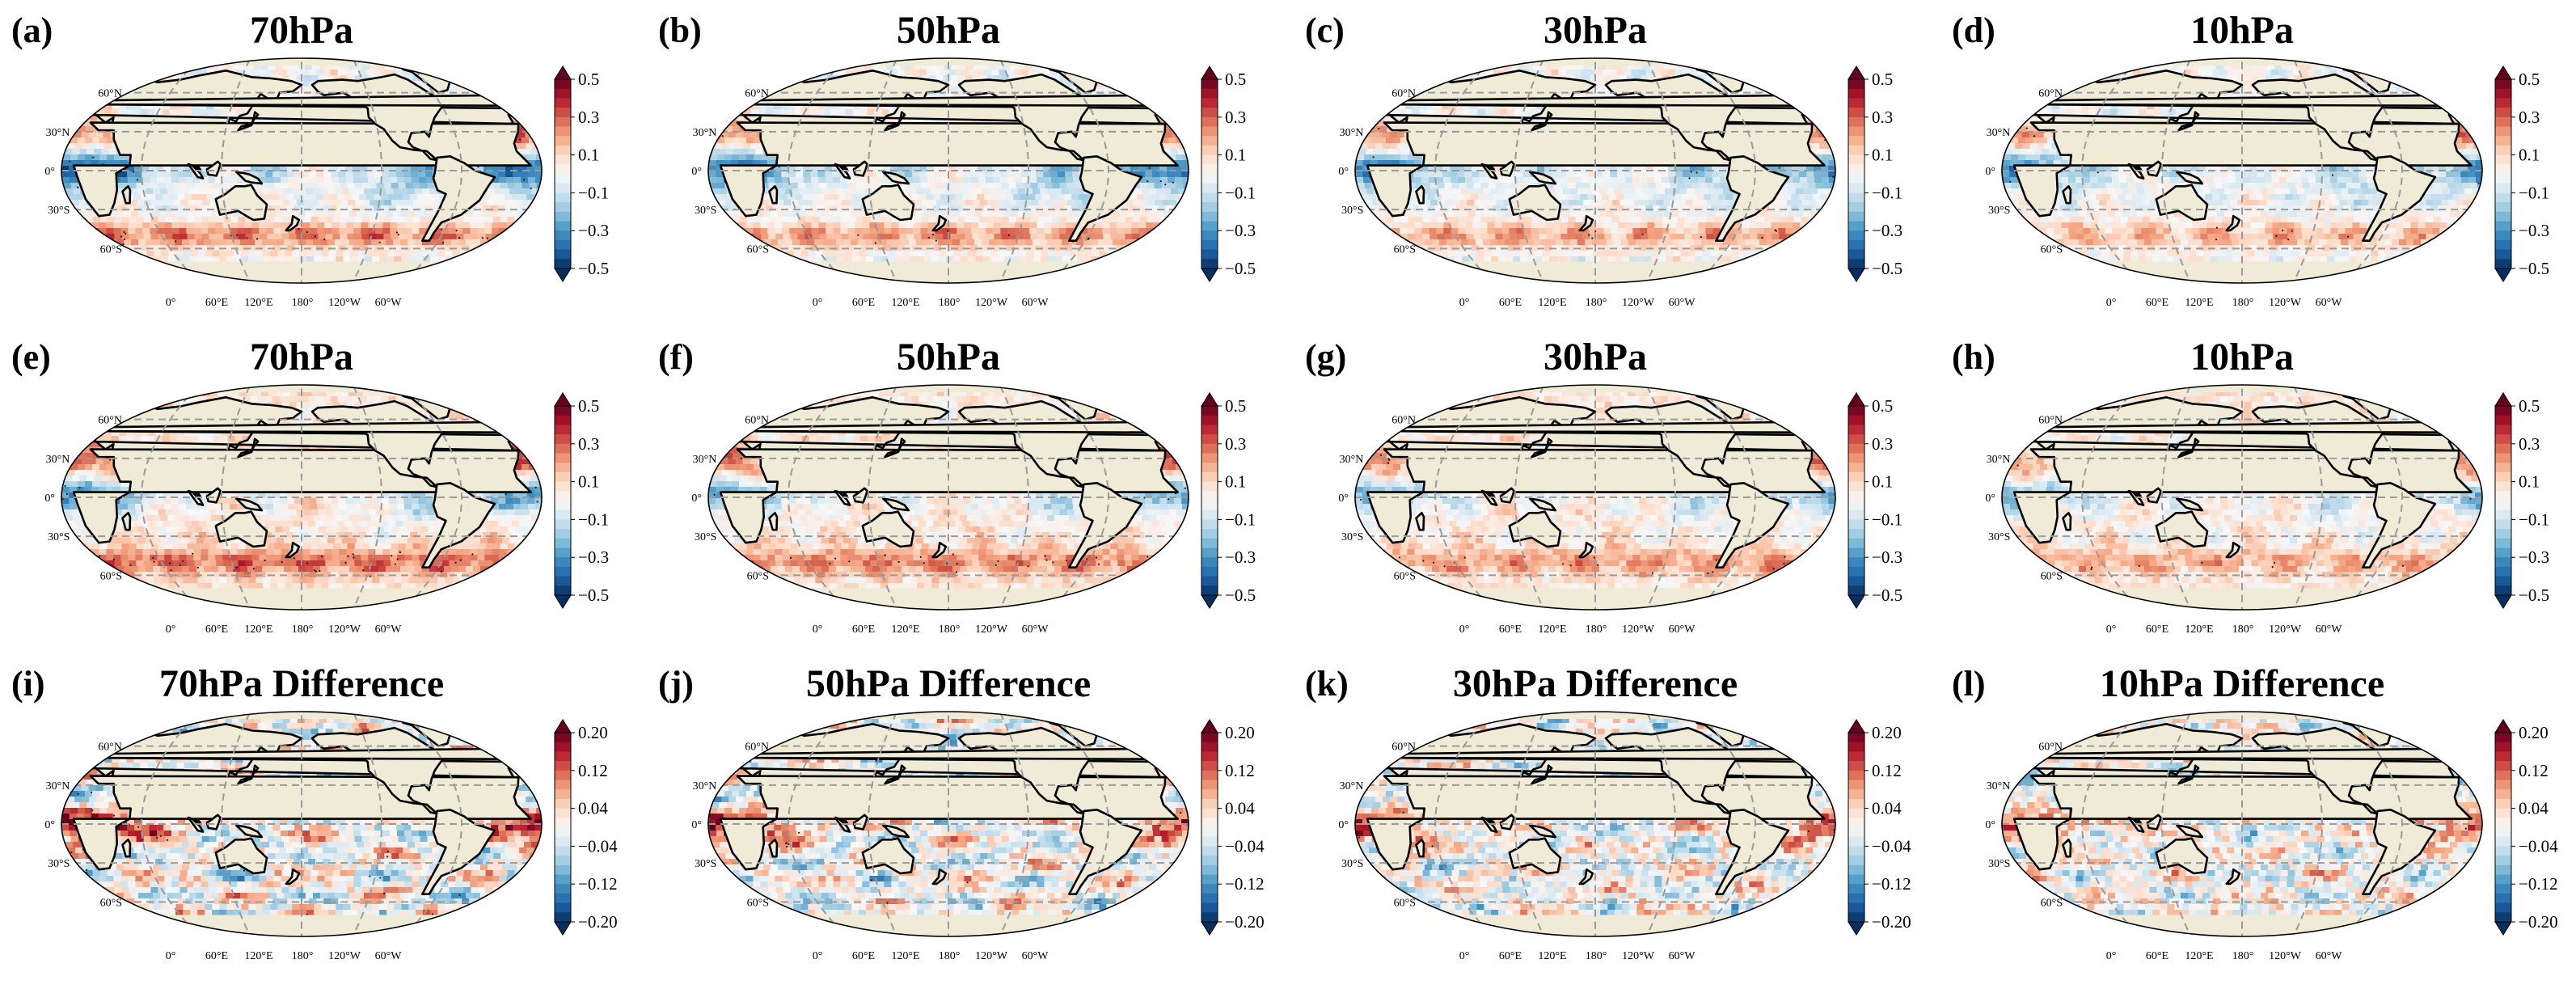  I want to click on colorbar-tick-label: −0.12, so click(1891, 884).